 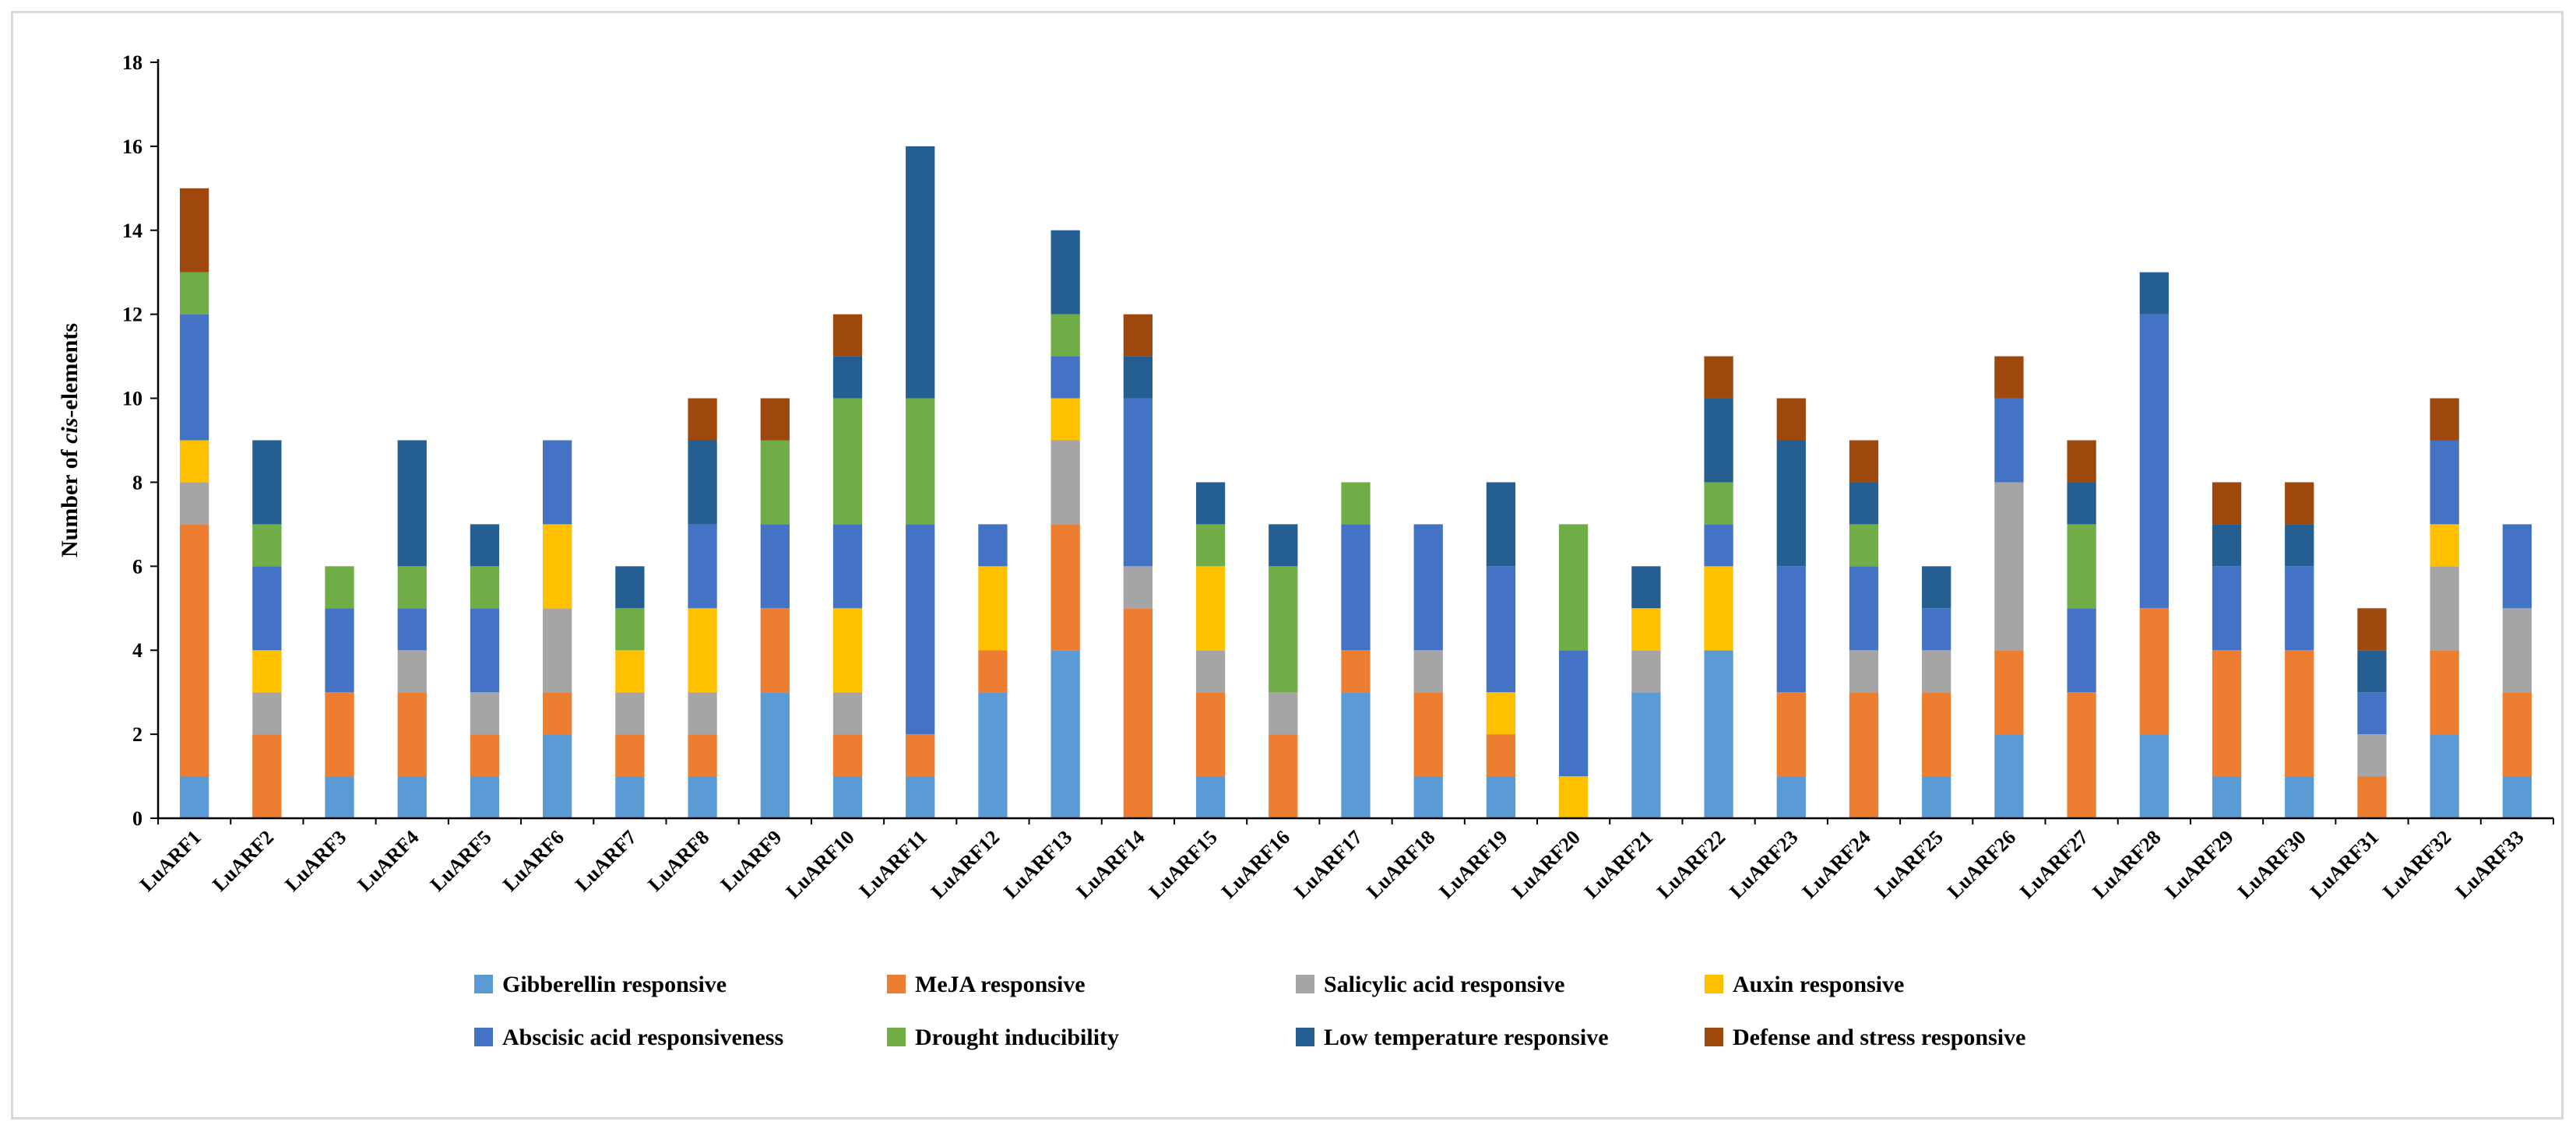 I want to click on legend-item-5: Abscisic acid responsiveness, so click(x=628, y=1037).